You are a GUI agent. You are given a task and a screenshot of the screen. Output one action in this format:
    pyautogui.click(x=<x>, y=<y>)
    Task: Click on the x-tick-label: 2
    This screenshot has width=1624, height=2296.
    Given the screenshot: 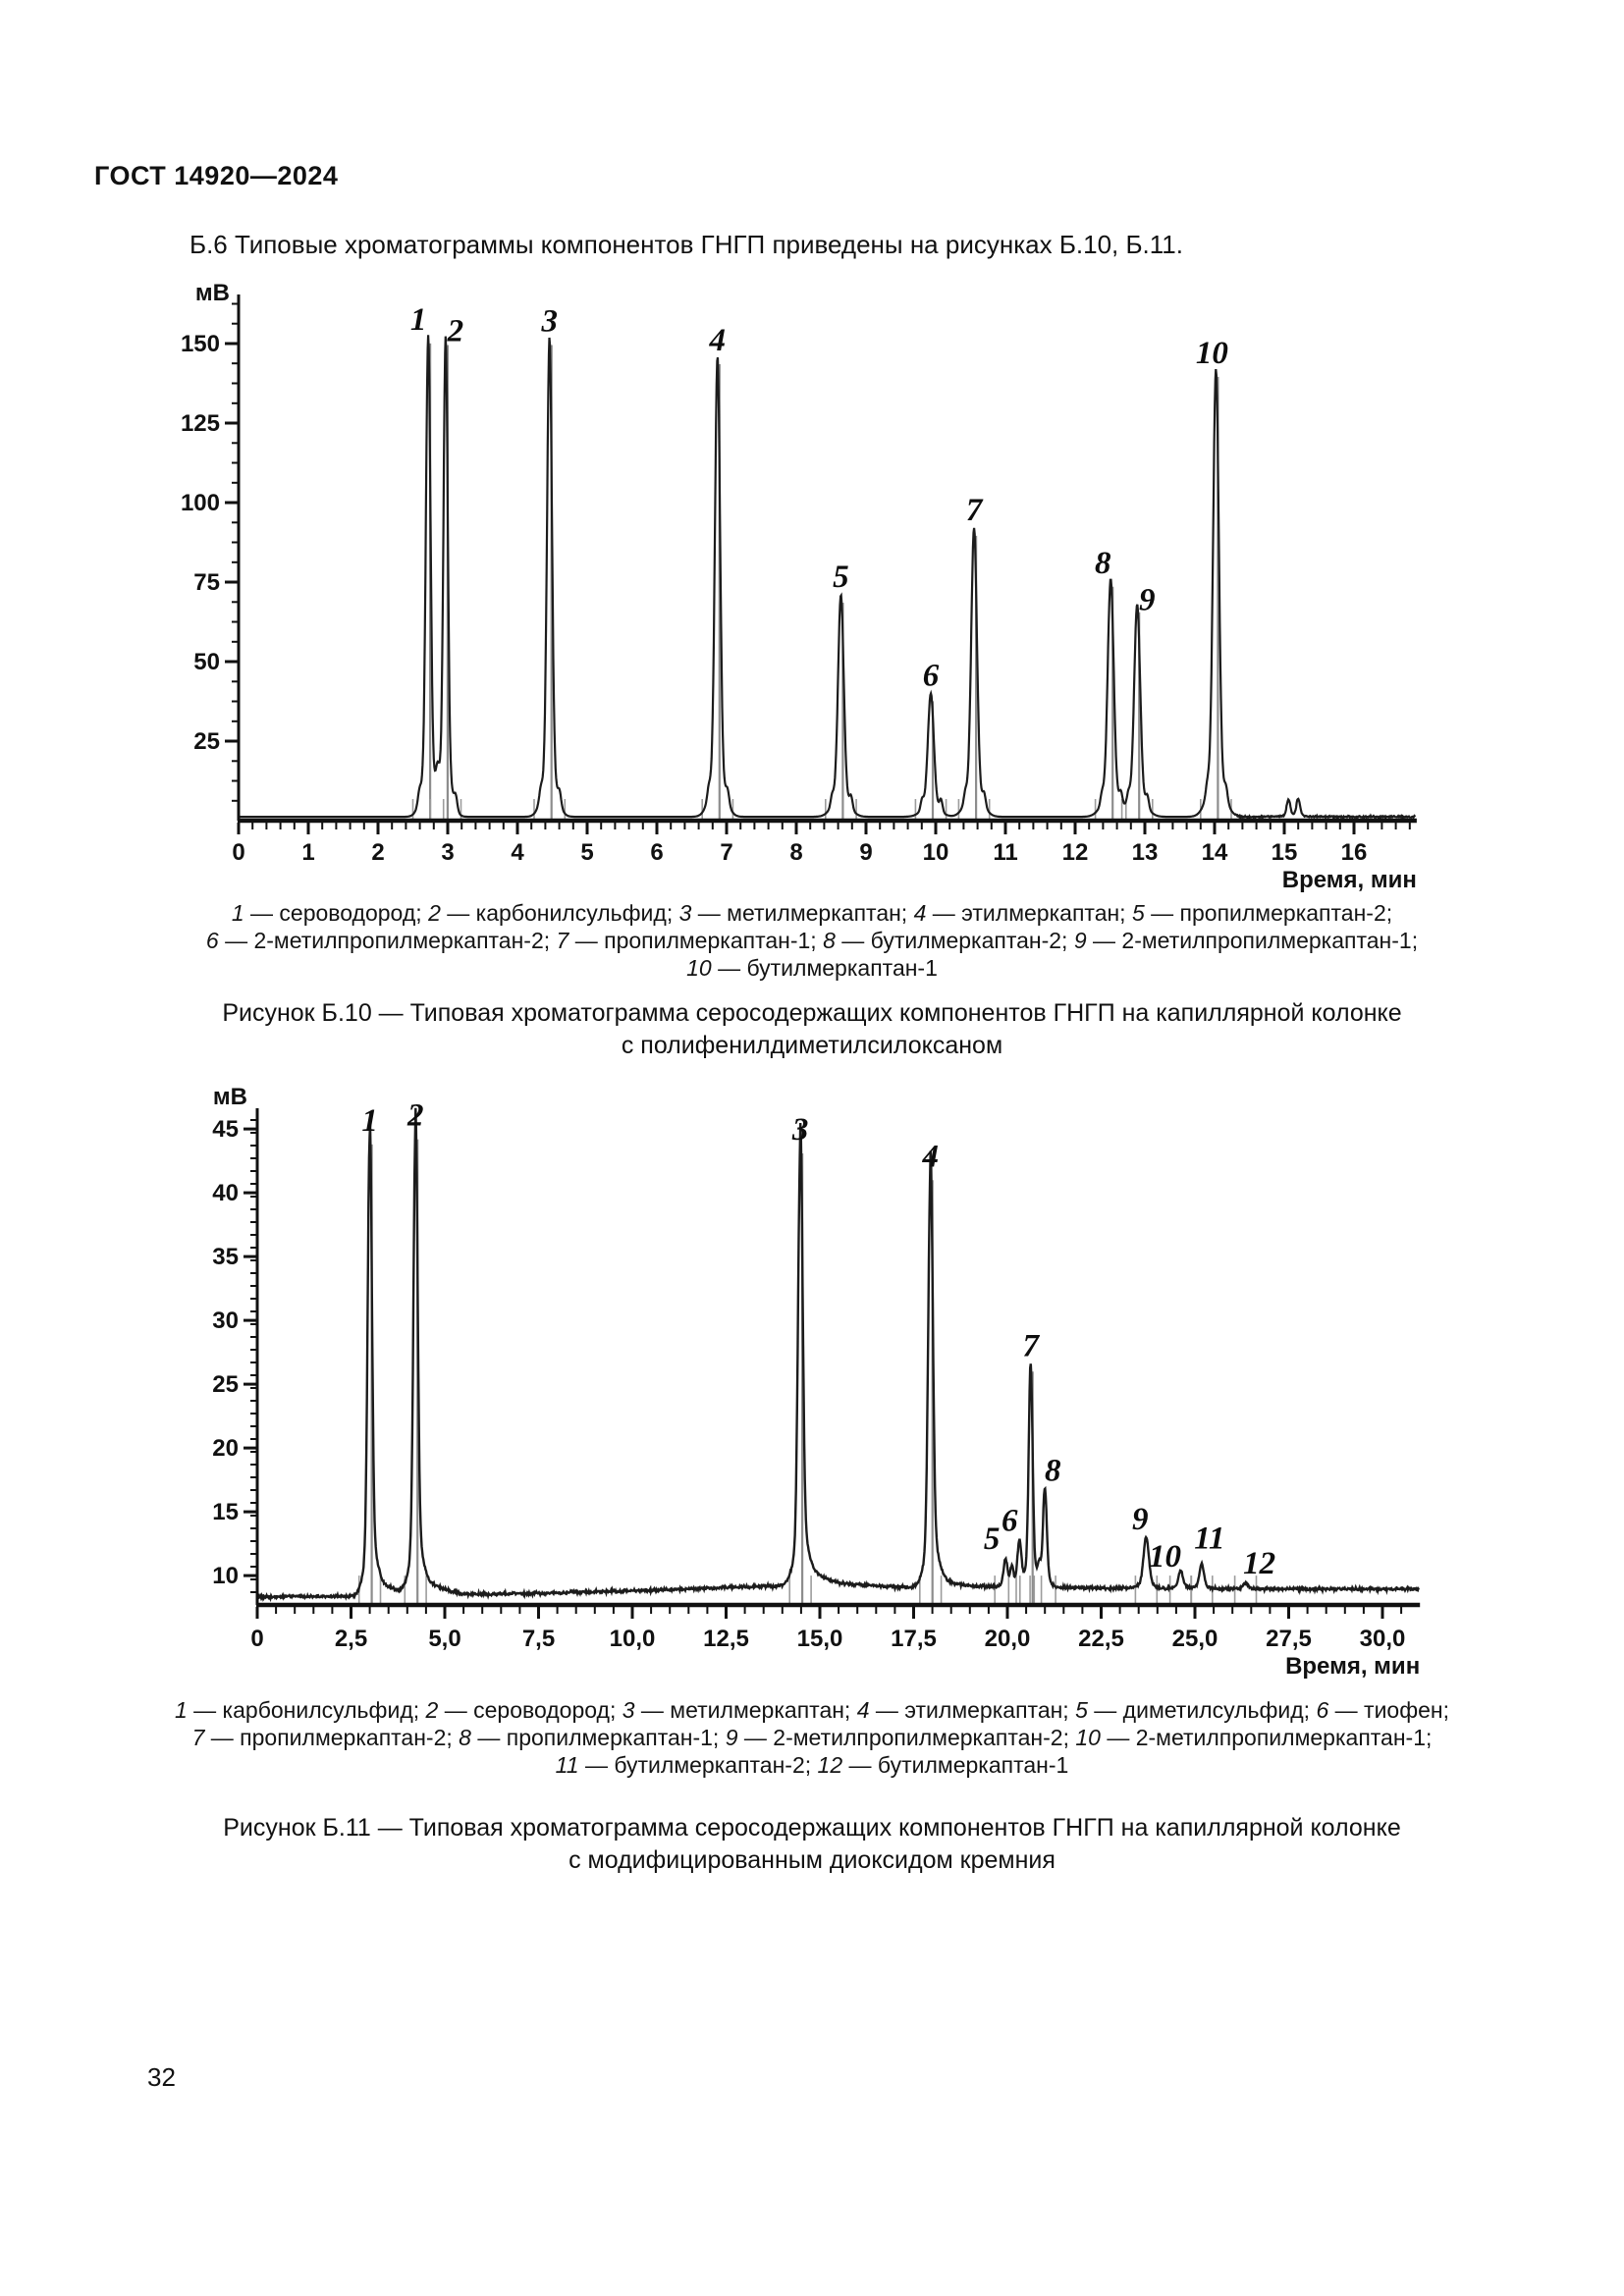 What is the action you would take?
    pyautogui.click(x=377, y=853)
    